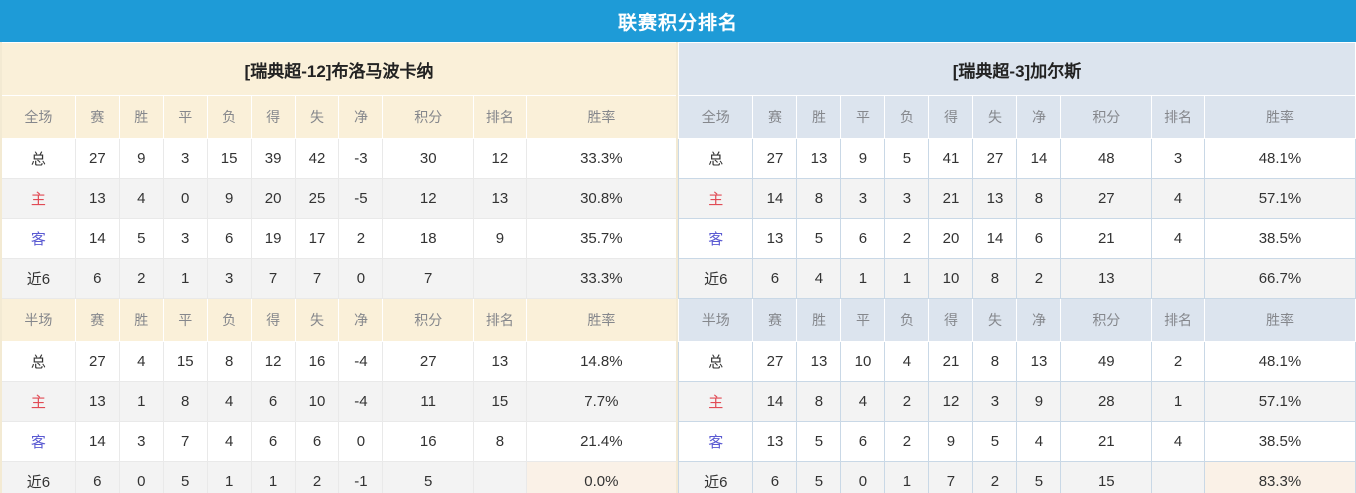 The image size is (1356, 493). What do you see at coordinates (1178, 361) in the screenshot?
I see `rank-cell: 2` at bounding box center [1178, 361].